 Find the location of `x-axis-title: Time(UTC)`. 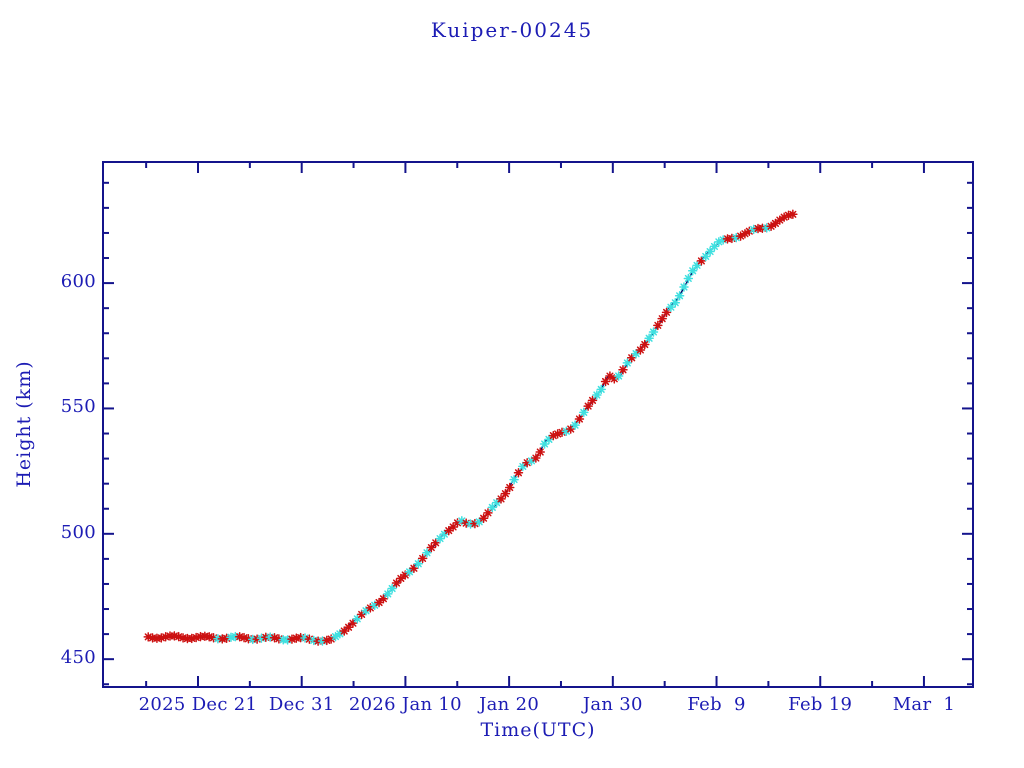

x-axis-title: Time(UTC) is located at coordinates (538, 730).